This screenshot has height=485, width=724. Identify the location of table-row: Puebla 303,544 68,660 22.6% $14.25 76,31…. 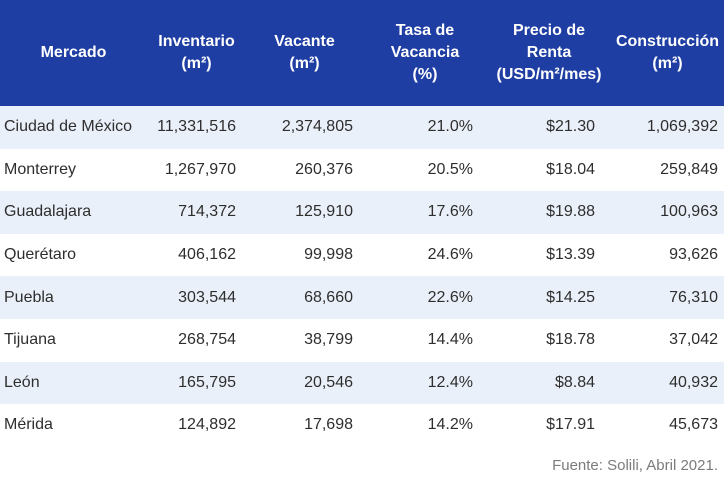
(362, 297).